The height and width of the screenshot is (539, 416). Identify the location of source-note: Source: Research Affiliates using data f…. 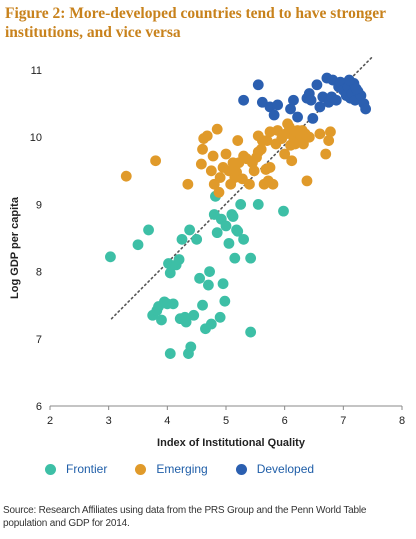
(185, 517).